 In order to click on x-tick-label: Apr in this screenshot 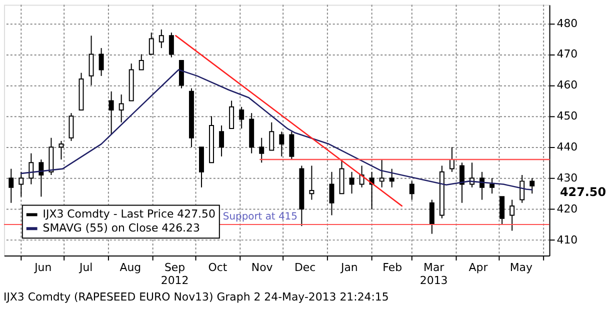, I will do `click(478, 267)`.